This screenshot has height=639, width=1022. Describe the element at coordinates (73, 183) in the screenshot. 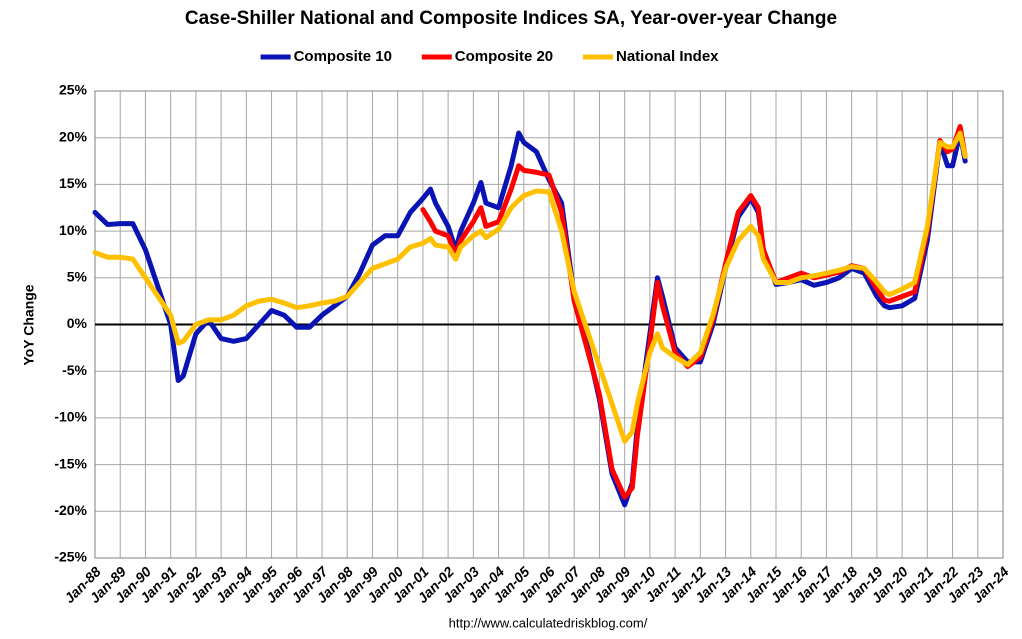

I see `y-tick-label: 15%` at that location.